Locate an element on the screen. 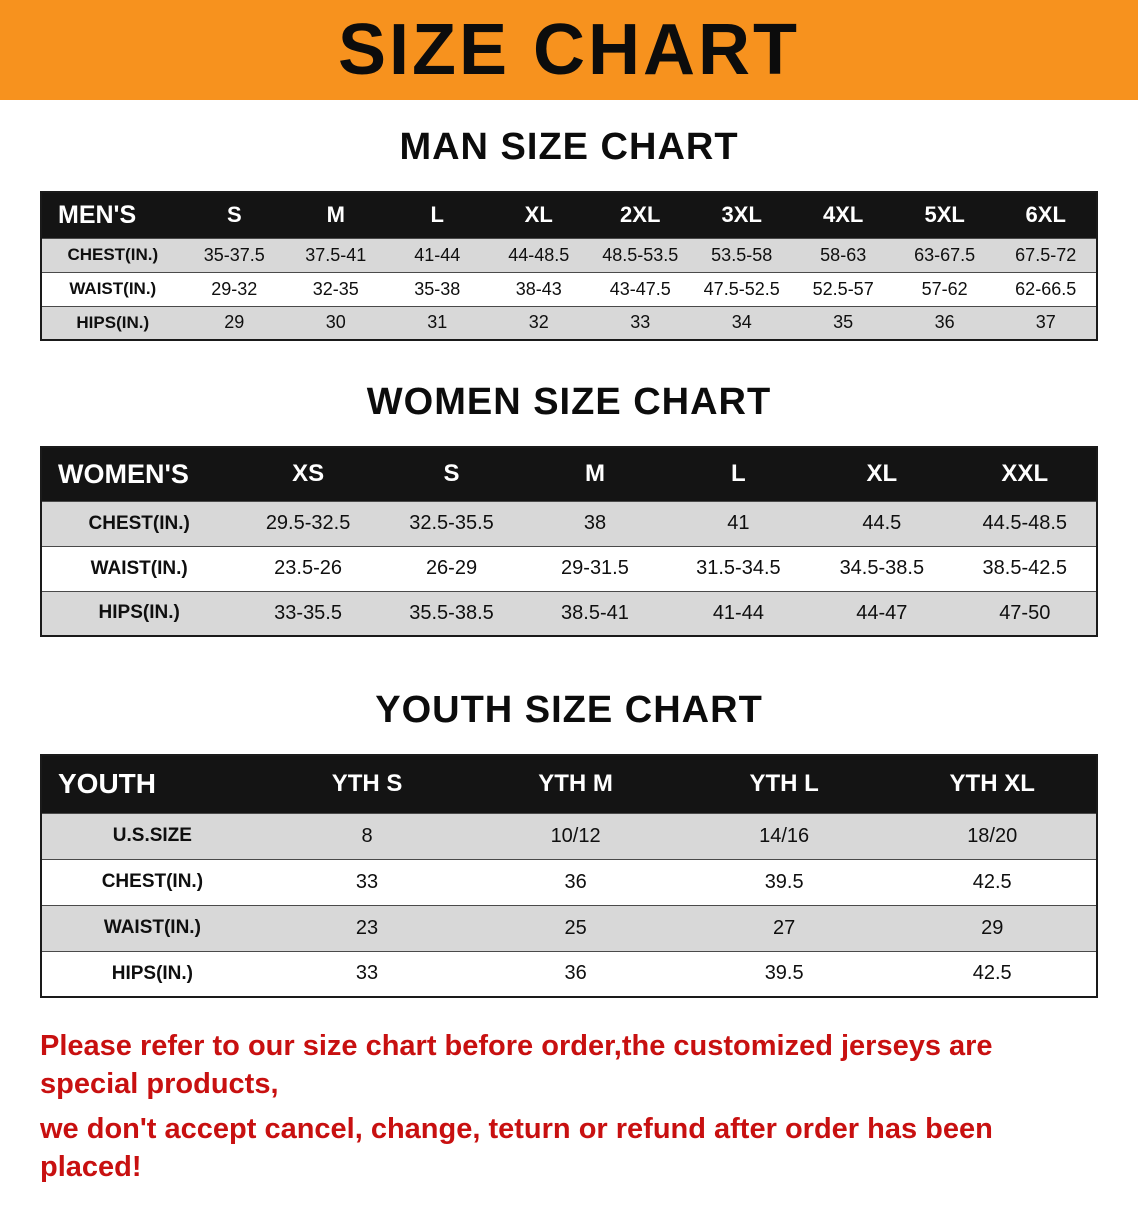  size-column-header: YTH S is located at coordinates (367, 784).